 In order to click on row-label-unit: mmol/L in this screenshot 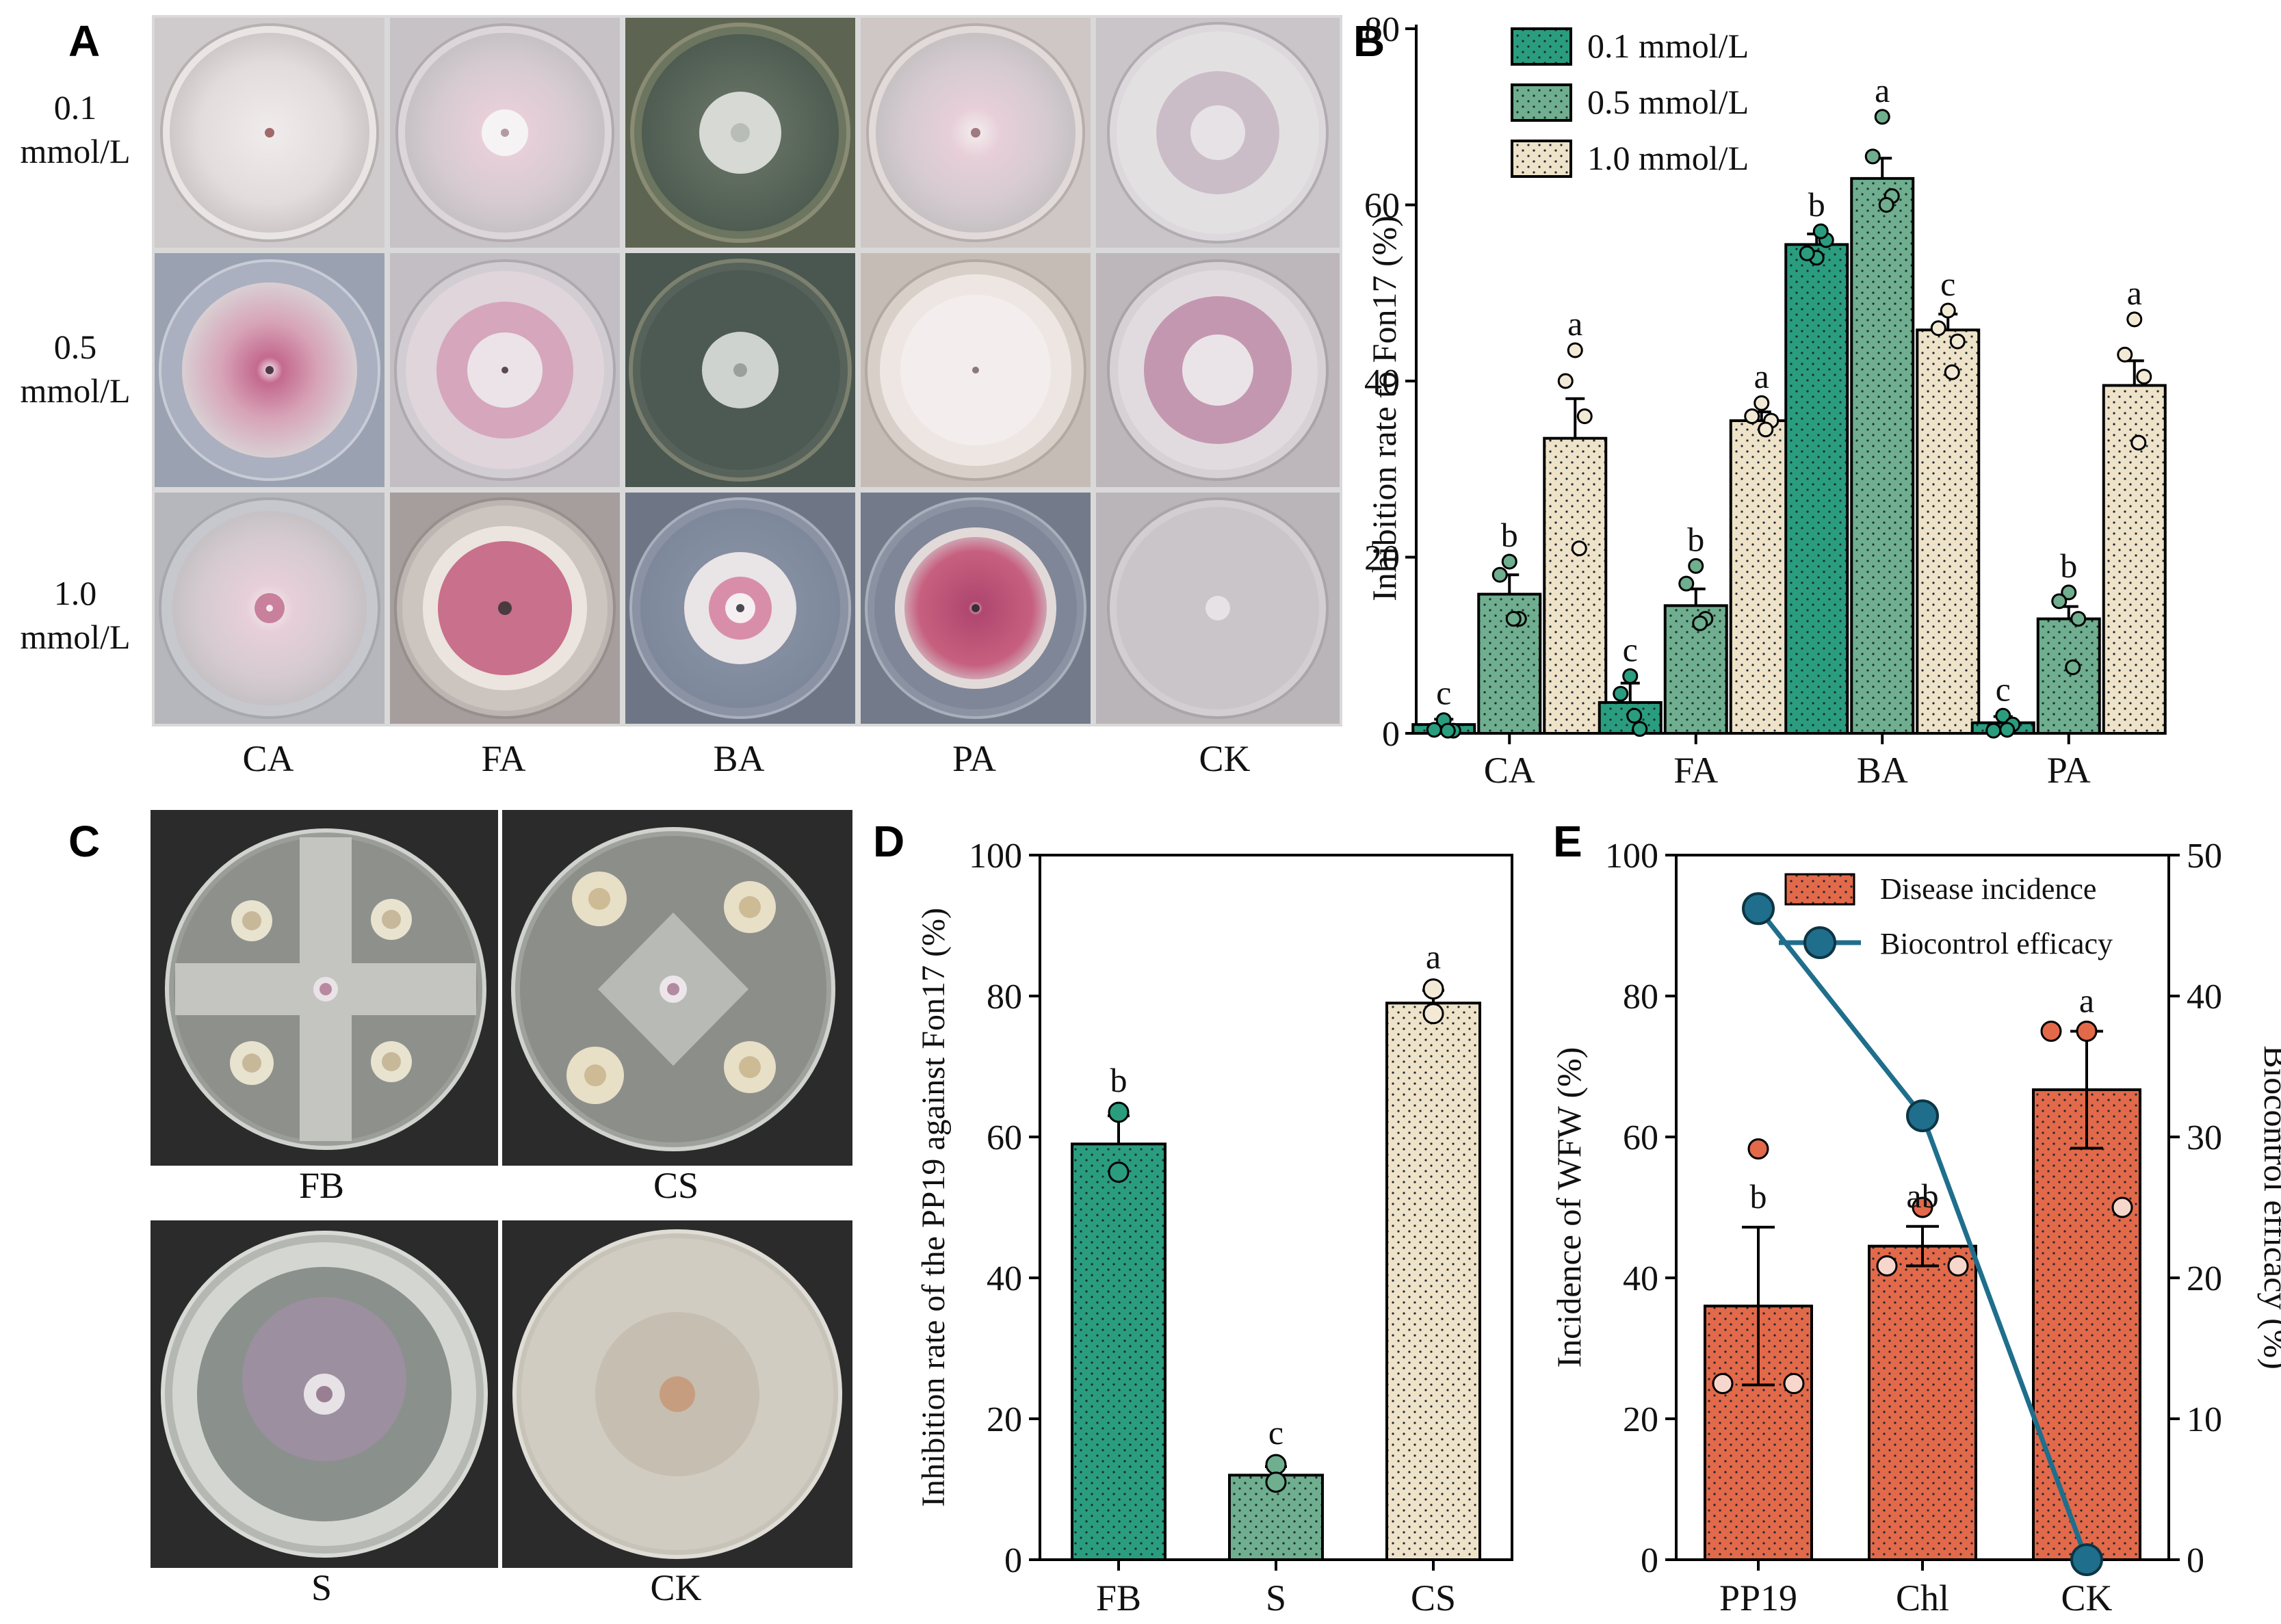, I will do `click(75, 390)`.